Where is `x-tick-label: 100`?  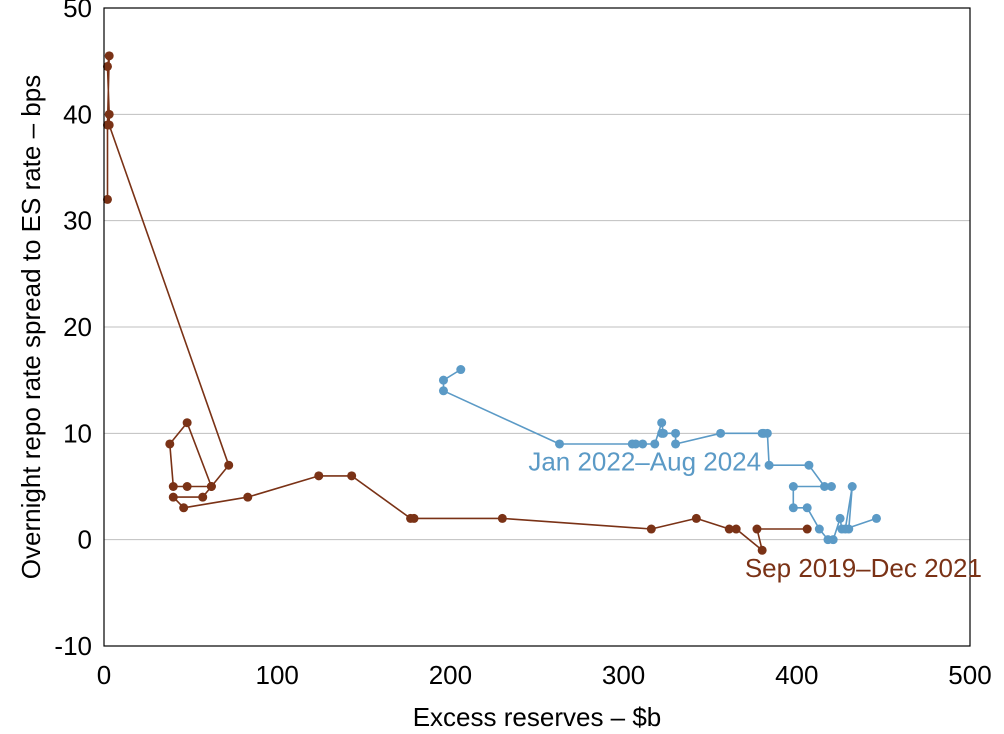
x-tick-label: 100 is located at coordinates (277, 675).